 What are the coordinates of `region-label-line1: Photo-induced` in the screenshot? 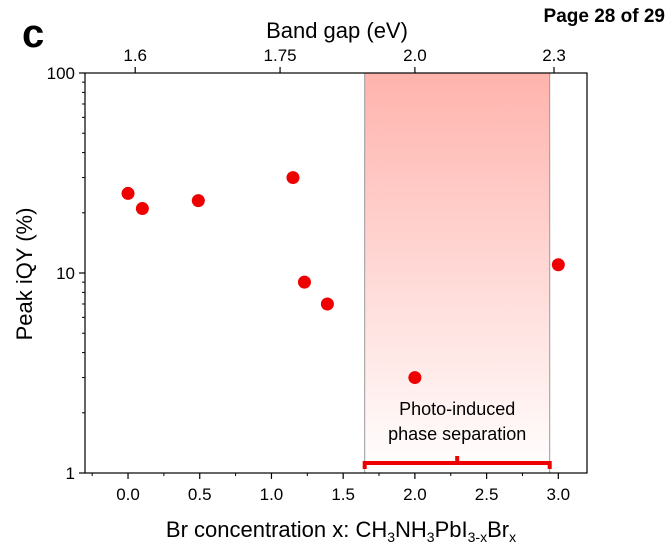 It's located at (457, 409).